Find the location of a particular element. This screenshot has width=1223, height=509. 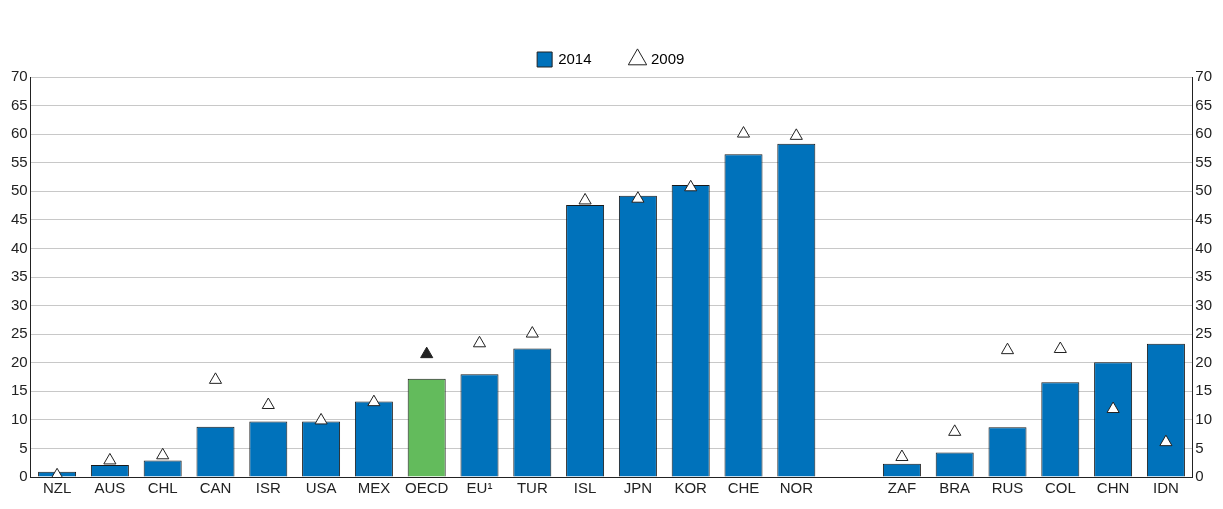

y-tick-label: 45 is located at coordinates (19, 218).